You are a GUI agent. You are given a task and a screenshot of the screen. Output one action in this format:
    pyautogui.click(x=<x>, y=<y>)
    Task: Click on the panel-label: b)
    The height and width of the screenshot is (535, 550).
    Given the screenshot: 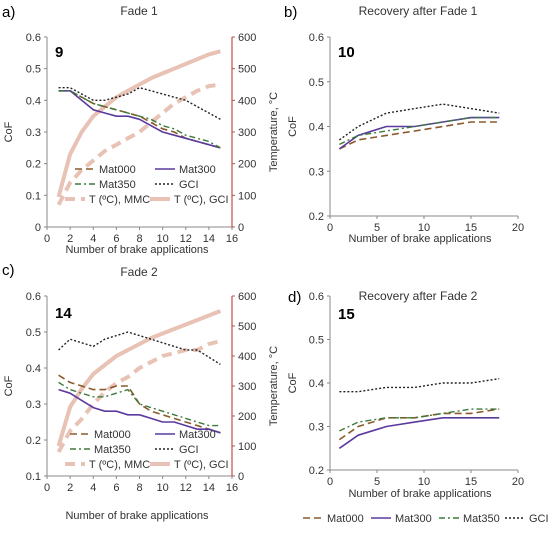 What is the action you would take?
    pyautogui.click(x=290, y=12)
    